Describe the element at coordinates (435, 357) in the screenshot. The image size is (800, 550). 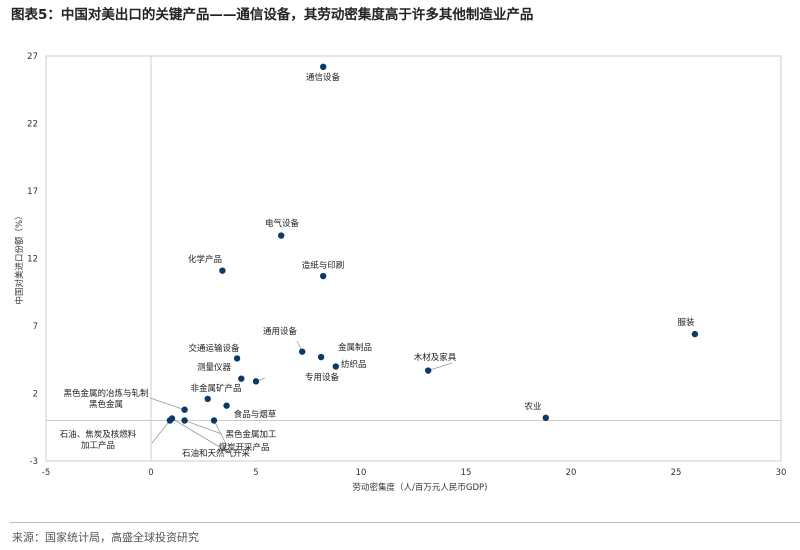
I see `point-label: 木材及家具` at that location.